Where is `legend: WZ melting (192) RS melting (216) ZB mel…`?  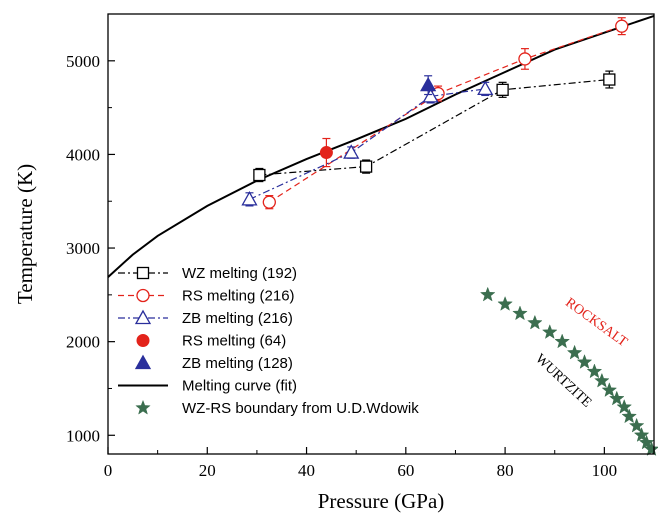
legend: WZ melting (192) RS melting (216) ZB mel… is located at coordinates (268, 341).